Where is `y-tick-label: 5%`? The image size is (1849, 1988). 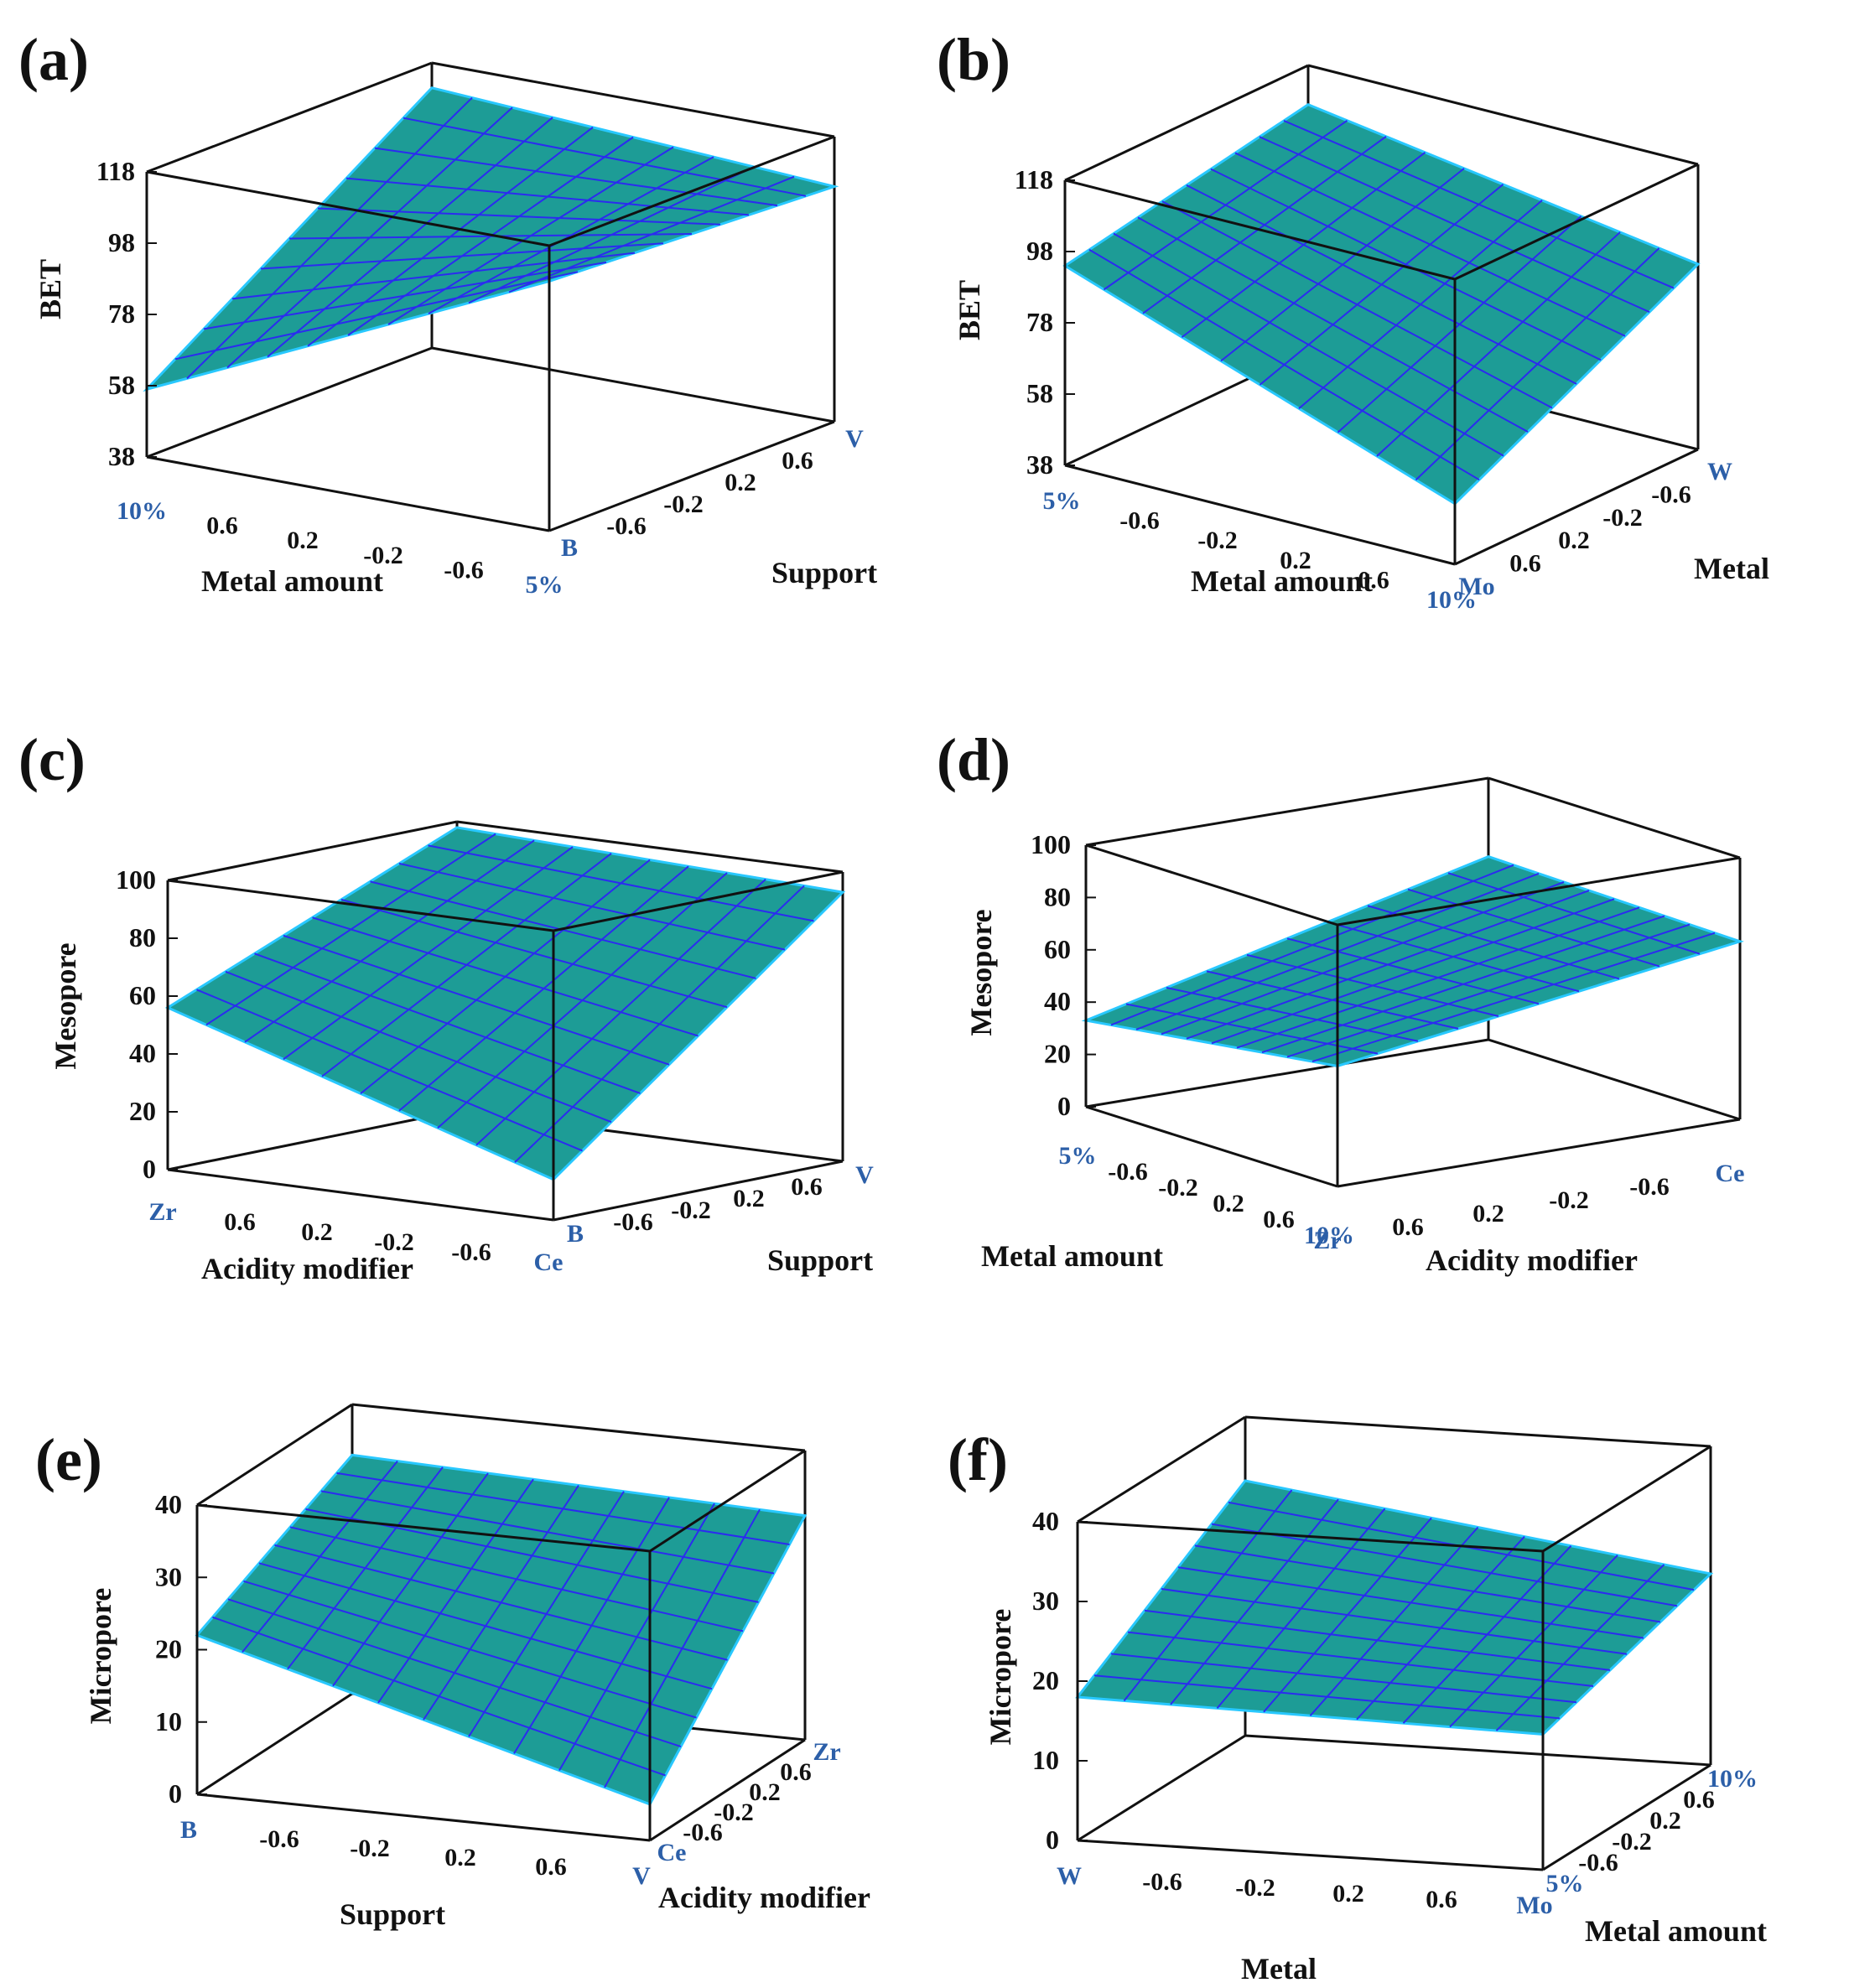 y-tick-label: 5% is located at coordinates (1565, 1883).